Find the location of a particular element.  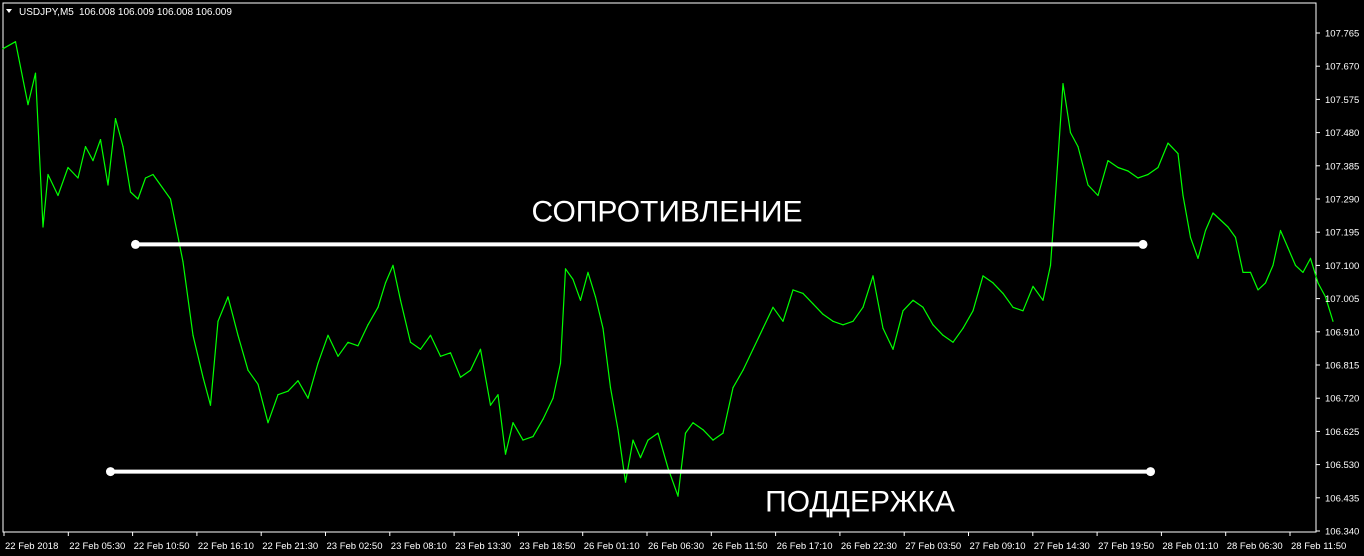

y-tick-label: 107.670 is located at coordinates (1342, 67).